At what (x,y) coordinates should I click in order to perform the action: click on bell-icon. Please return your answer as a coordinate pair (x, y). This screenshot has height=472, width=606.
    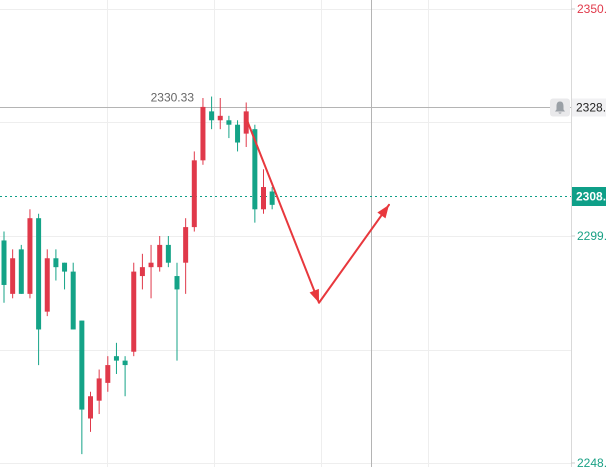
    Looking at the image, I should click on (560, 107).